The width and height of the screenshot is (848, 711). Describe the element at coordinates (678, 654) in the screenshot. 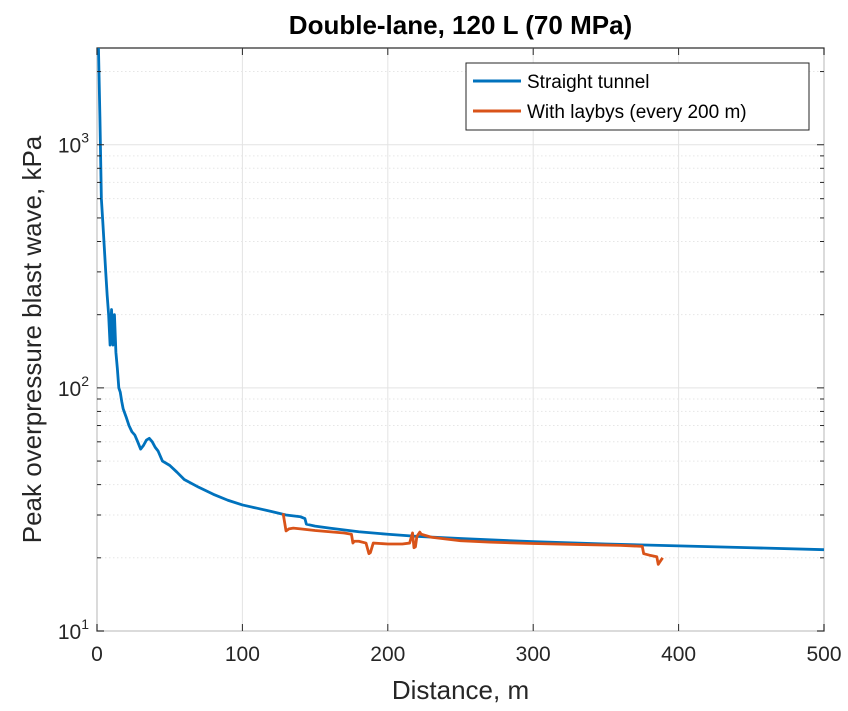

I see `x-tick-label: 400` at that location.